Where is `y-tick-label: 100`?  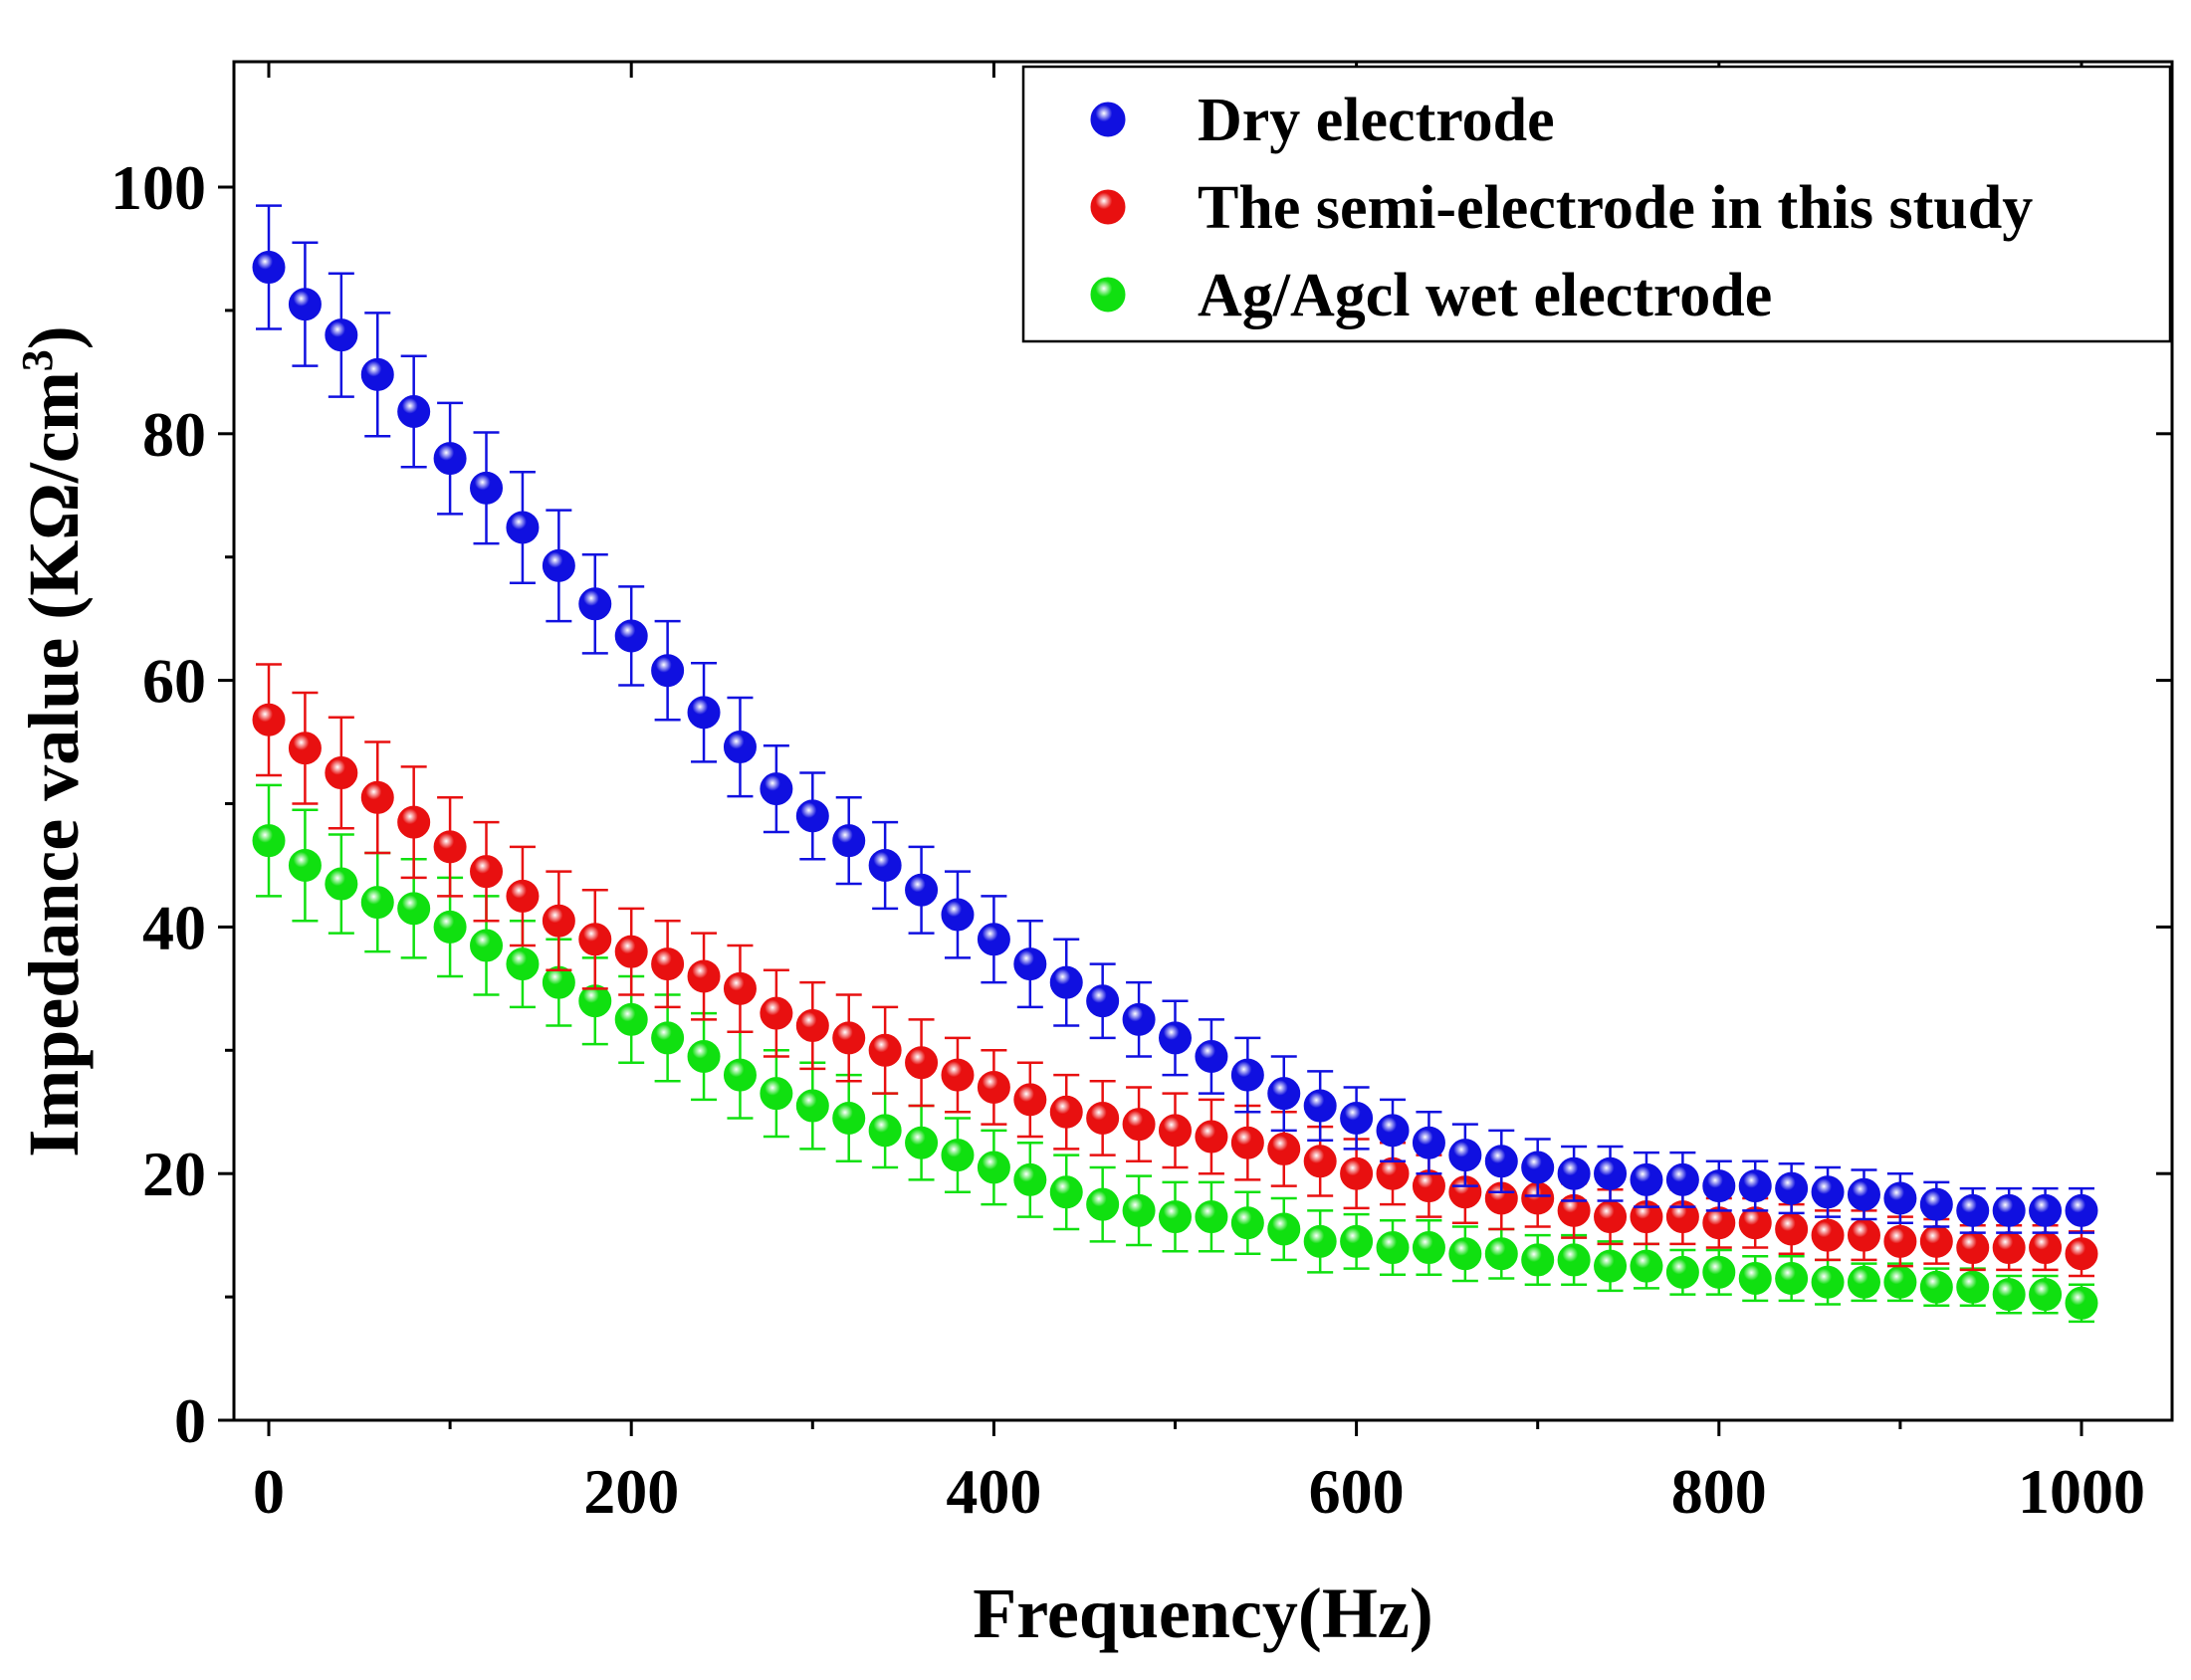
y-tick-label: 100 is located at coordinates (158, 187).